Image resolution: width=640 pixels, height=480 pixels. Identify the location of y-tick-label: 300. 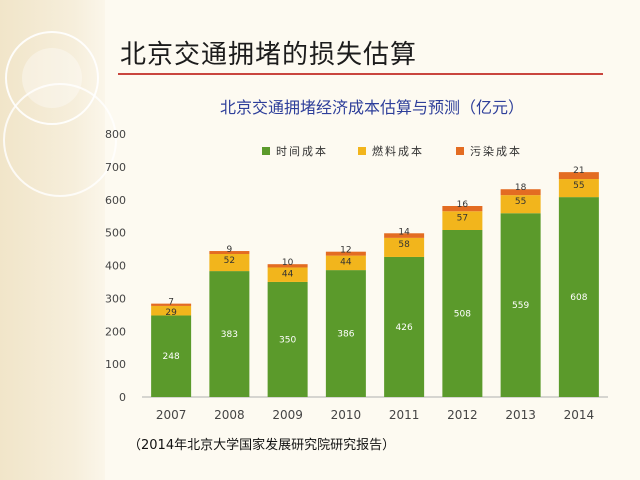
(115, 298).